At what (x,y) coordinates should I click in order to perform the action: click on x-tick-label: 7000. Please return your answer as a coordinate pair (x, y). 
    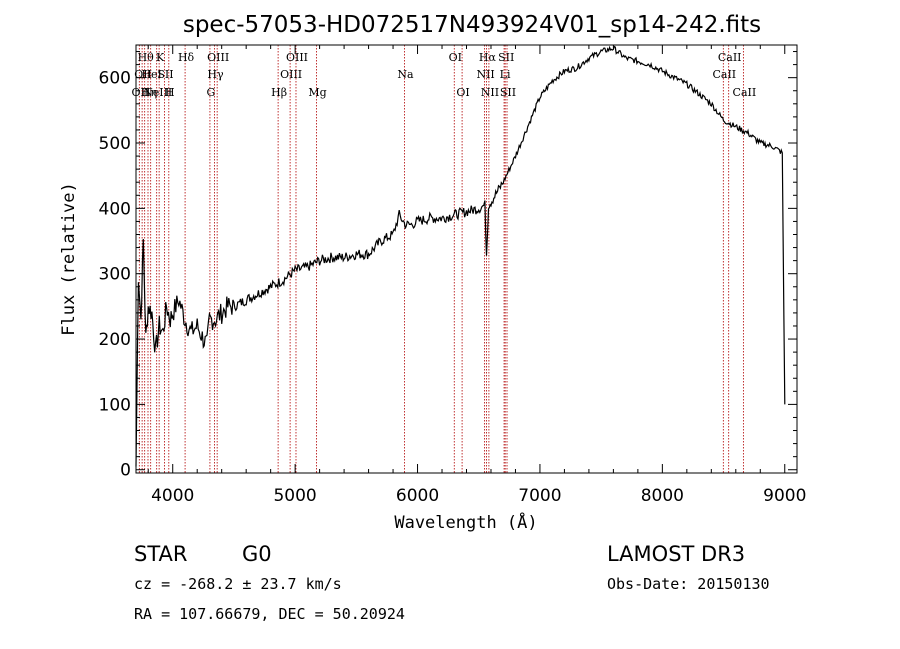
    Looking at the image, I should click on (539, 496).